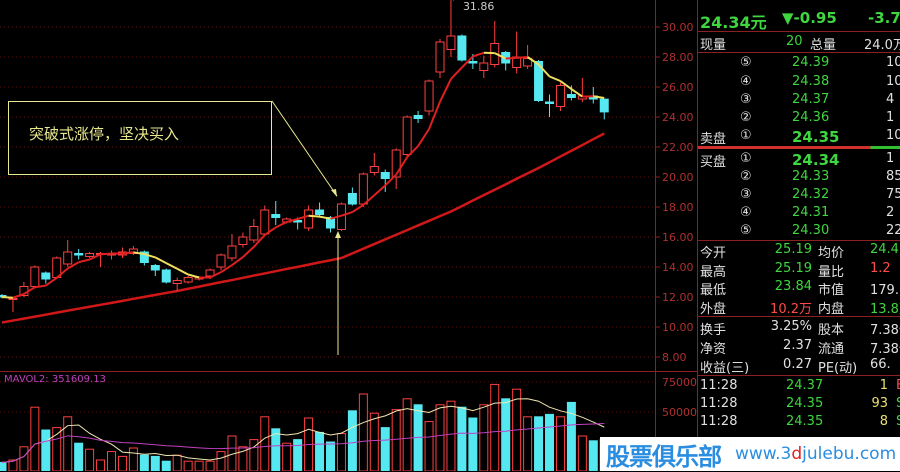 The width and height of the screenshot is (900, 472). I want to click on y-tick-label: 8.00, so click(674, 357).